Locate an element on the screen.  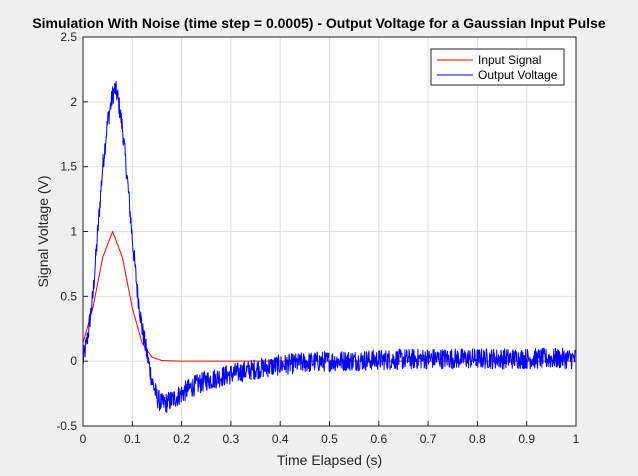
y-tick-label-6: 2.5 is located at coordinates (68, 37).